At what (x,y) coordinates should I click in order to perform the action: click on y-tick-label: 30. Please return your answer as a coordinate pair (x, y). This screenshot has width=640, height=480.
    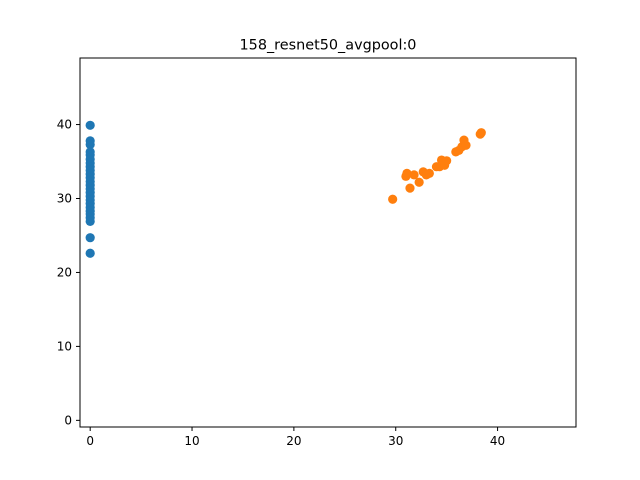
    Looking at the image, I should click on (64, 199).